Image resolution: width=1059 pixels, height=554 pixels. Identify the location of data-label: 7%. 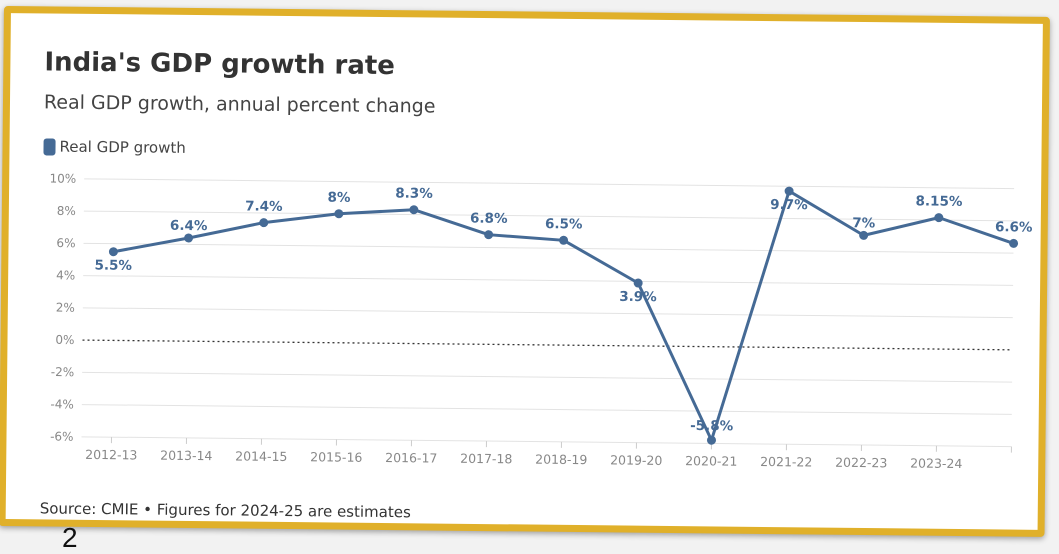
(864, 223).